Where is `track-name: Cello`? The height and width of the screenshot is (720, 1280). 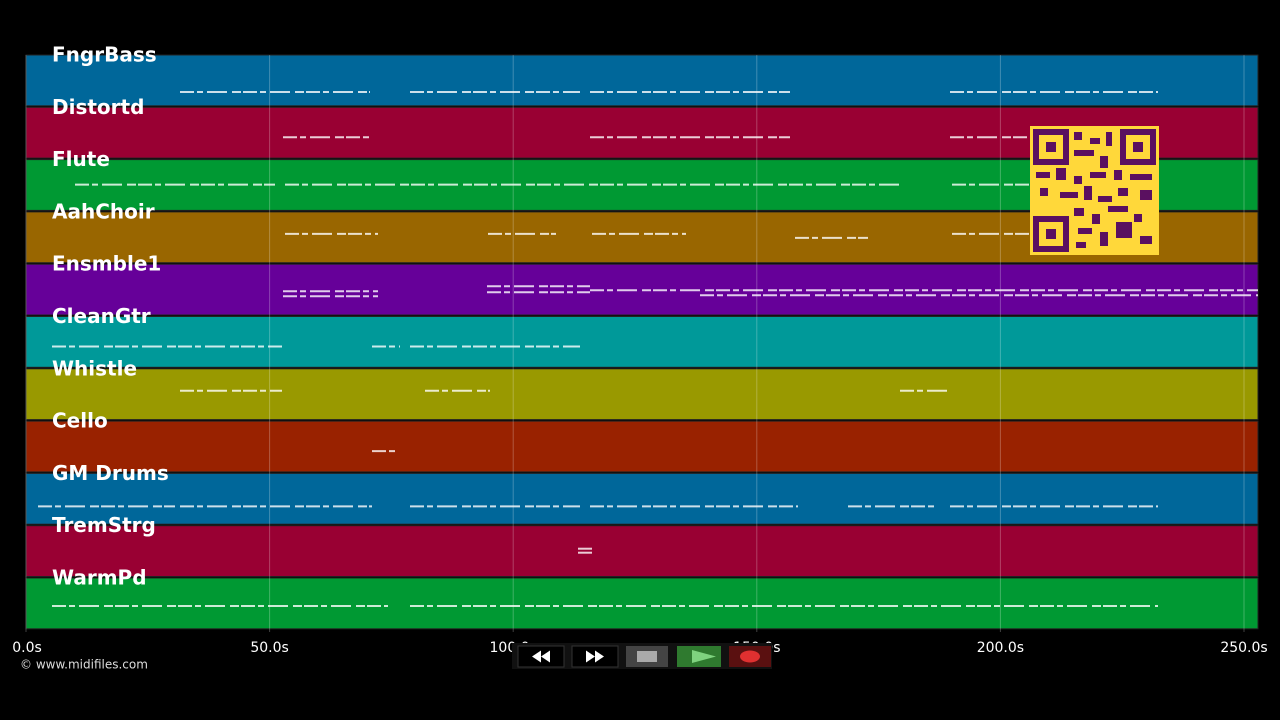 track-name: Cello is located at coordinates (80, 421).